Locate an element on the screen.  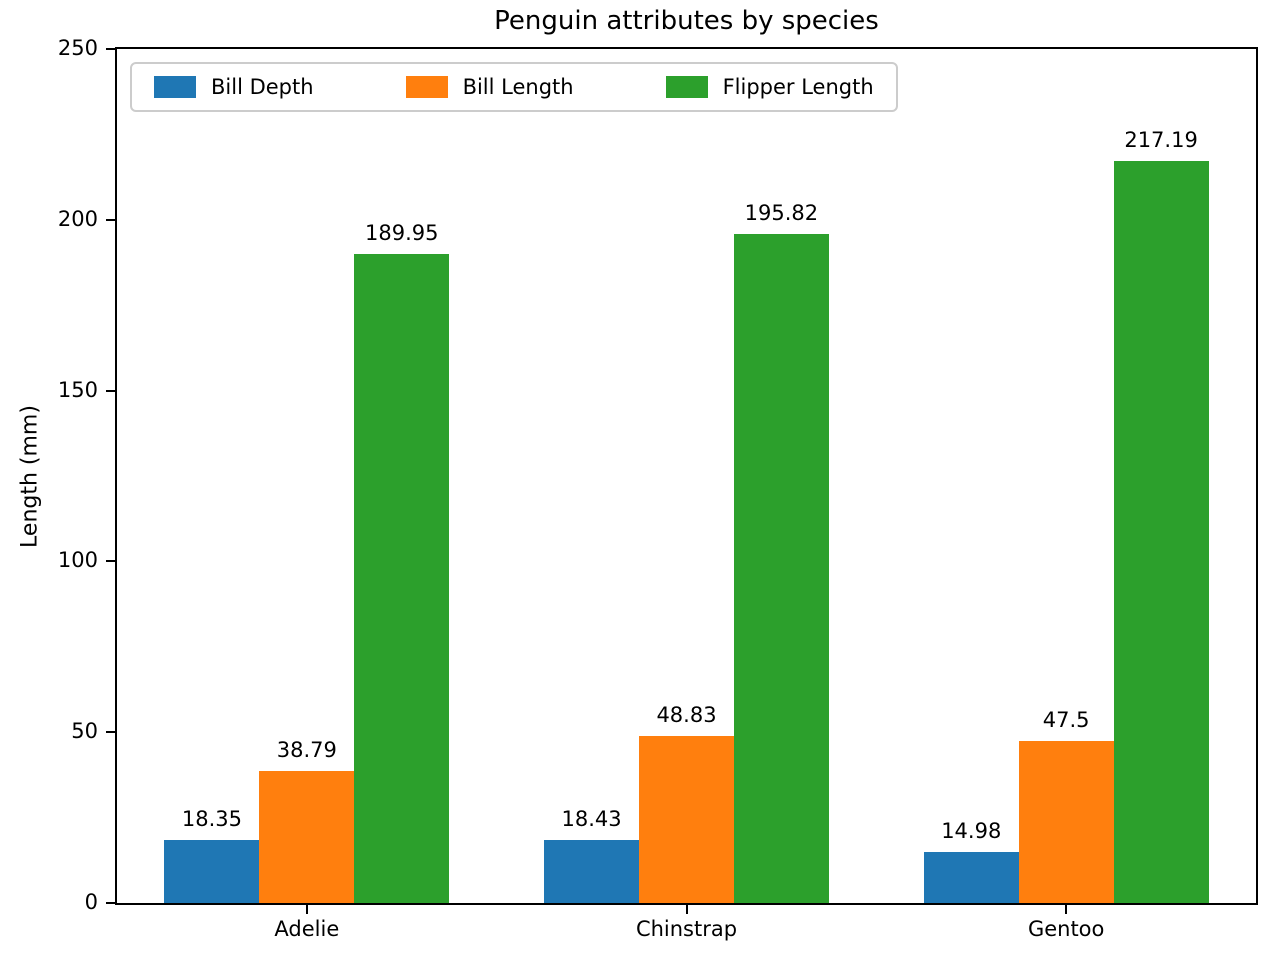
bar-value-label-gentoo-flipper-length: 217.19 is located at coordinates (1161, 140).